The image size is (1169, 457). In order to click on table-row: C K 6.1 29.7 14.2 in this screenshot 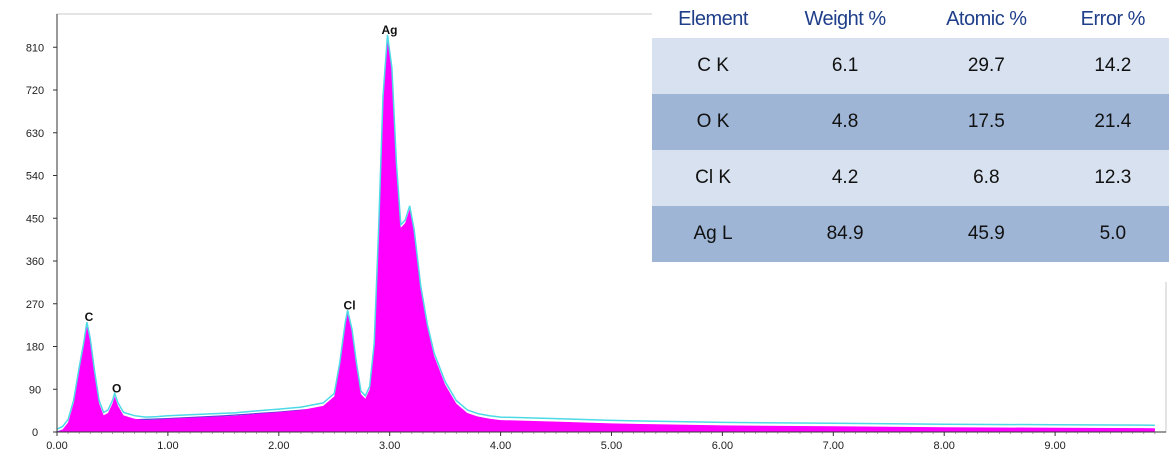, I will do `click(910, 66)`.